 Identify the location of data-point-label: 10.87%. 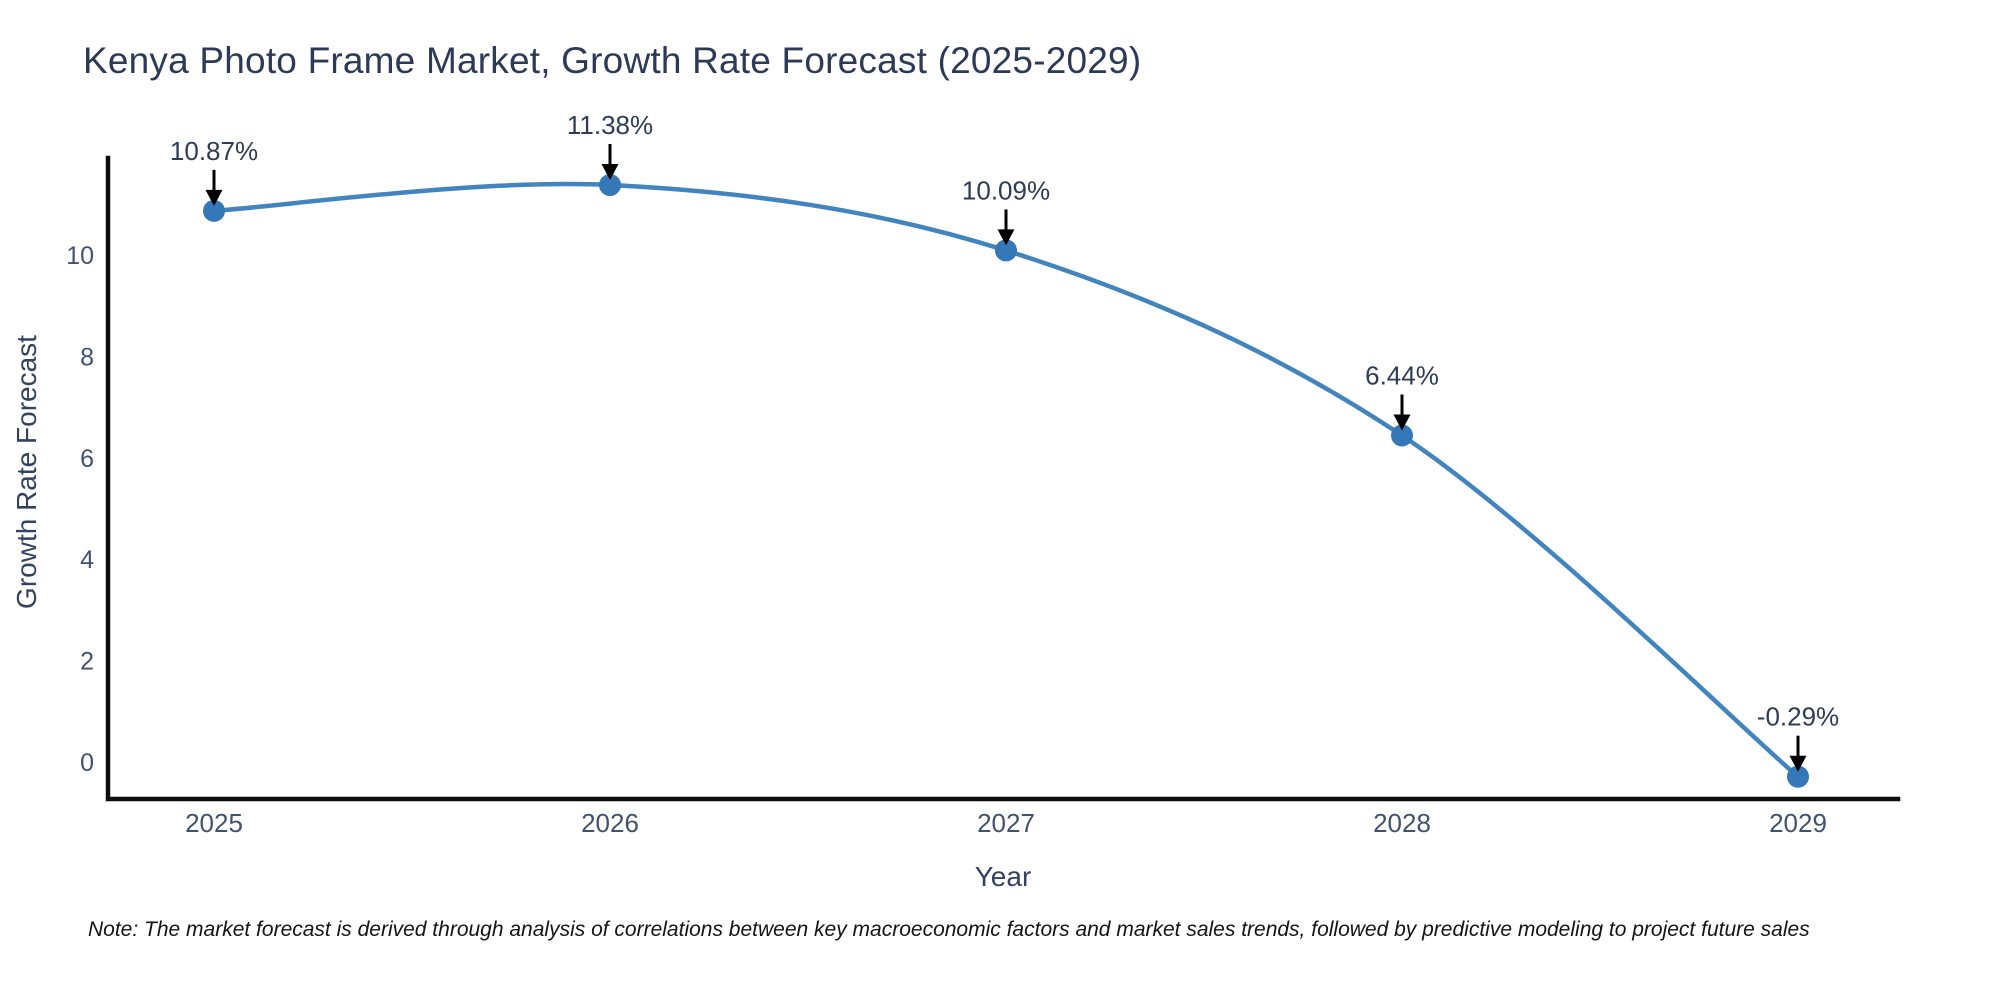
(214, 151).